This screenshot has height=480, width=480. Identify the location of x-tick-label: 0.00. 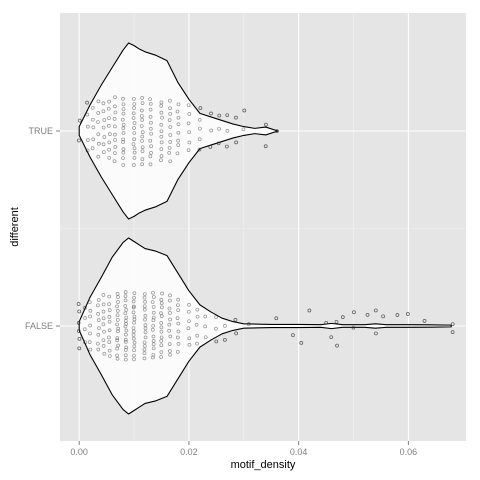
(79, 452).